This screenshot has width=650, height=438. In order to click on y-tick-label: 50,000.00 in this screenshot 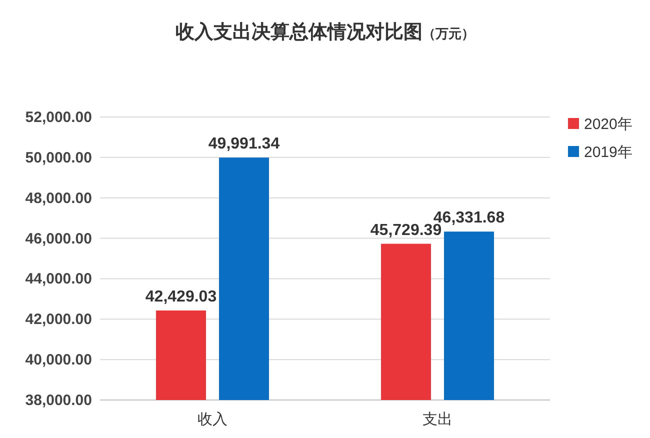, I will do `click(58, 157)`.